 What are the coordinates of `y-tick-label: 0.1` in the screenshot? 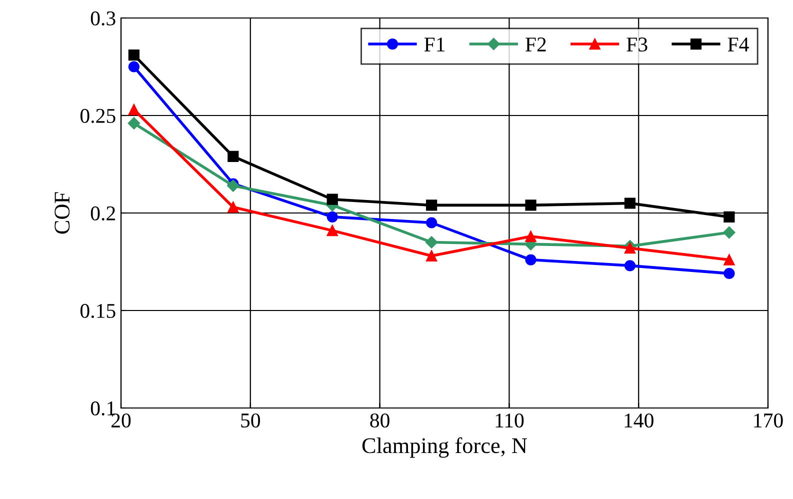 It's located at (102, 408).